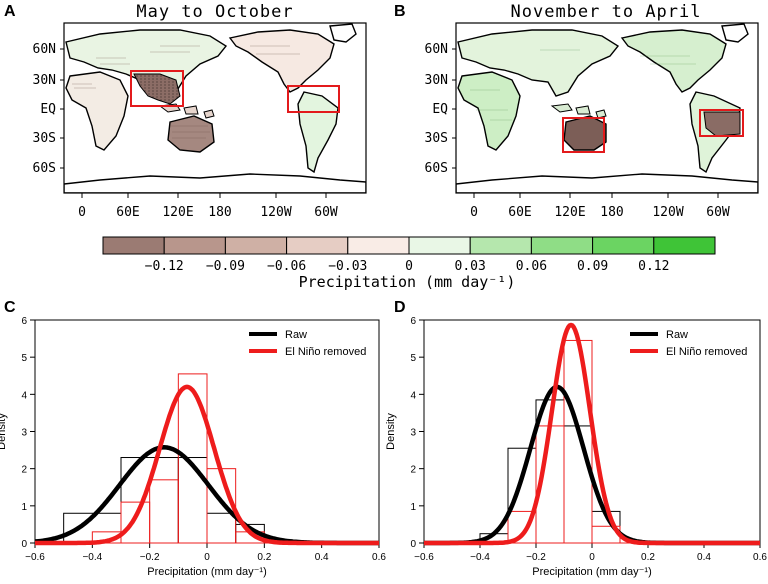 This screenshot has width=768, height=584. I want to click on highlight-box-northeast-brazil, so click(721, 123).